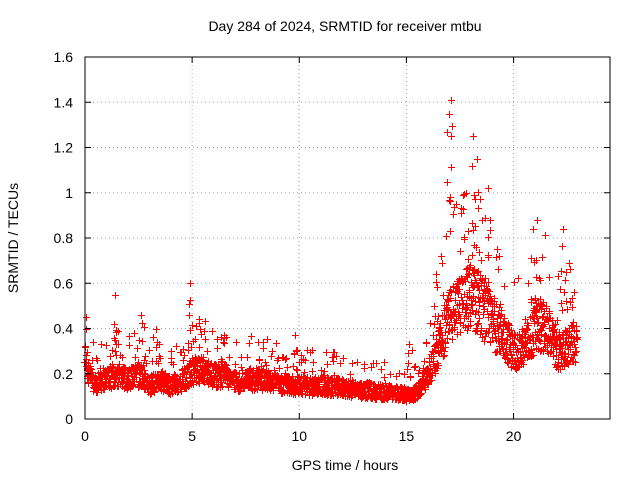  Describe the element at coordinates (64, 238) in the screenshot. I see `y-tick-label: 0.8` at that location.